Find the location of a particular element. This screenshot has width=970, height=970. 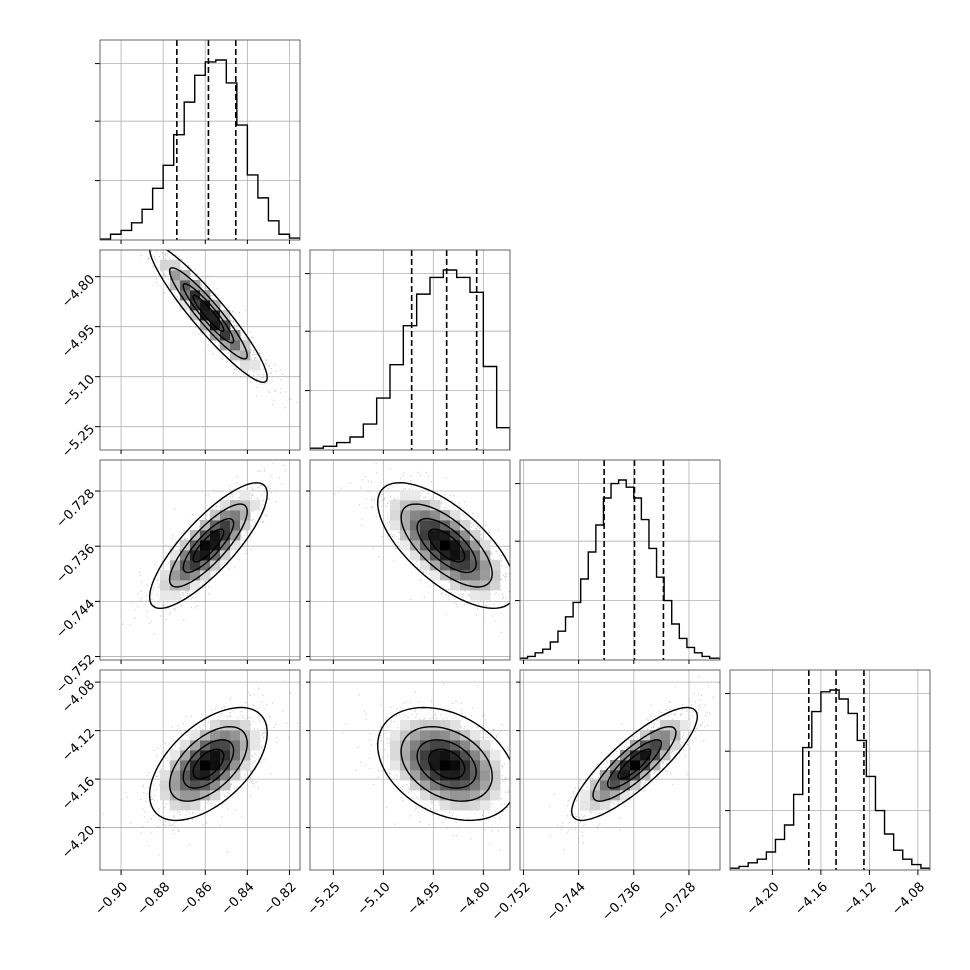

xtick-label: −0.86 is located at coordinates (196, 899).